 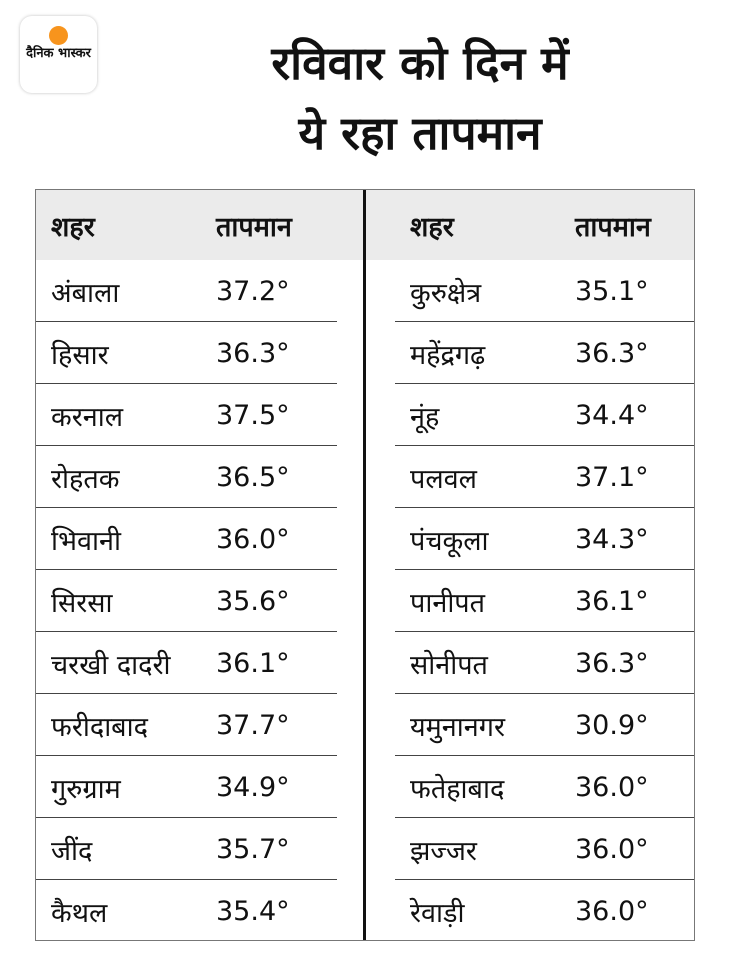 What do you see at coordinates (99, 727) in the screenshot?
I see `city-name: फरीदाबाद` at bounding box center [99, 727].